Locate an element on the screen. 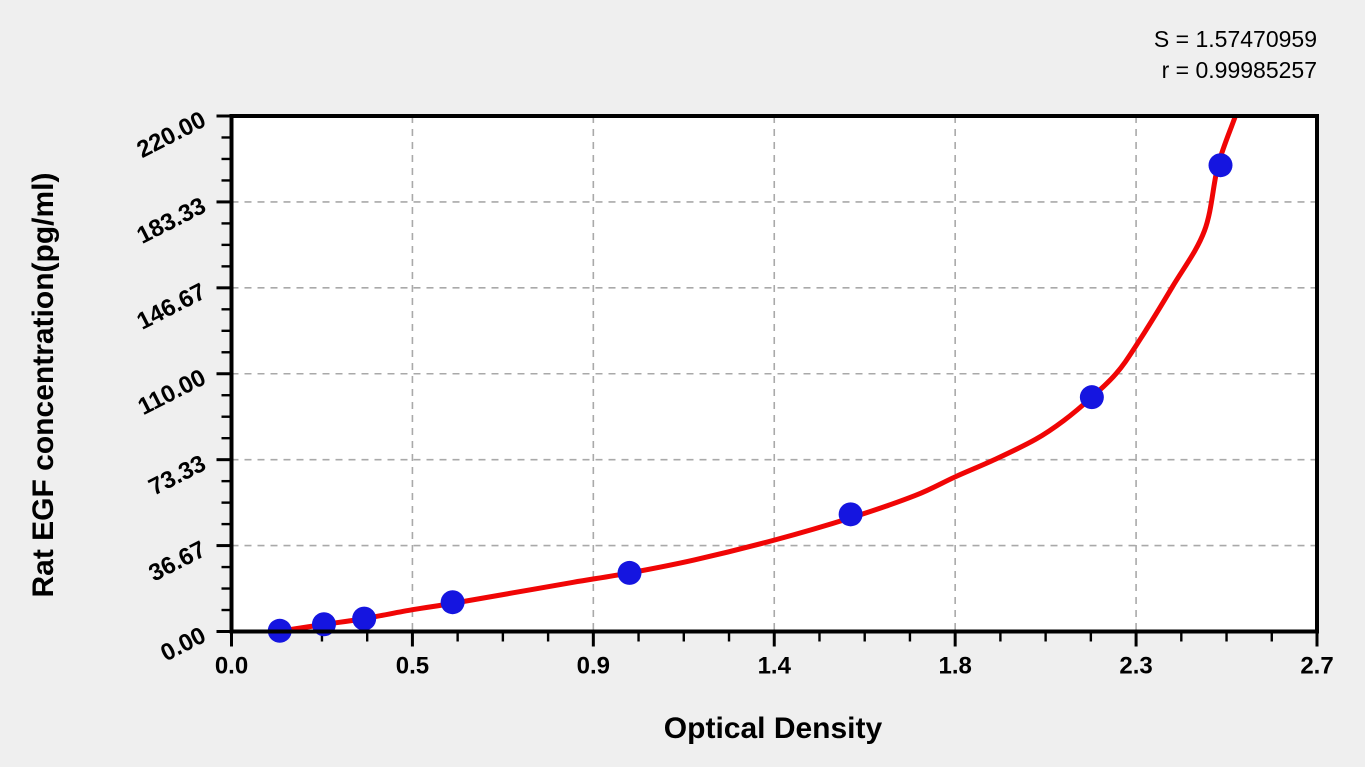  y-tick-label: 73.33 is located at coordinates (177, 475).